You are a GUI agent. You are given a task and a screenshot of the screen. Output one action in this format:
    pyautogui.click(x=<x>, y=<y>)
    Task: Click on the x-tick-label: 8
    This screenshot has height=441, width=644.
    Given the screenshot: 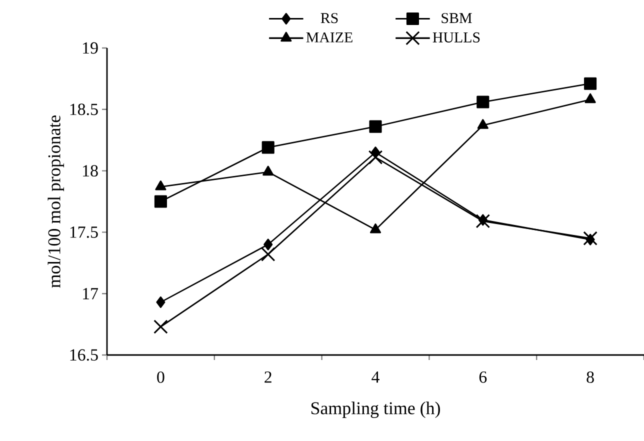 What is the action you would take?
    pyautogui.click(x=590, y=377)
    